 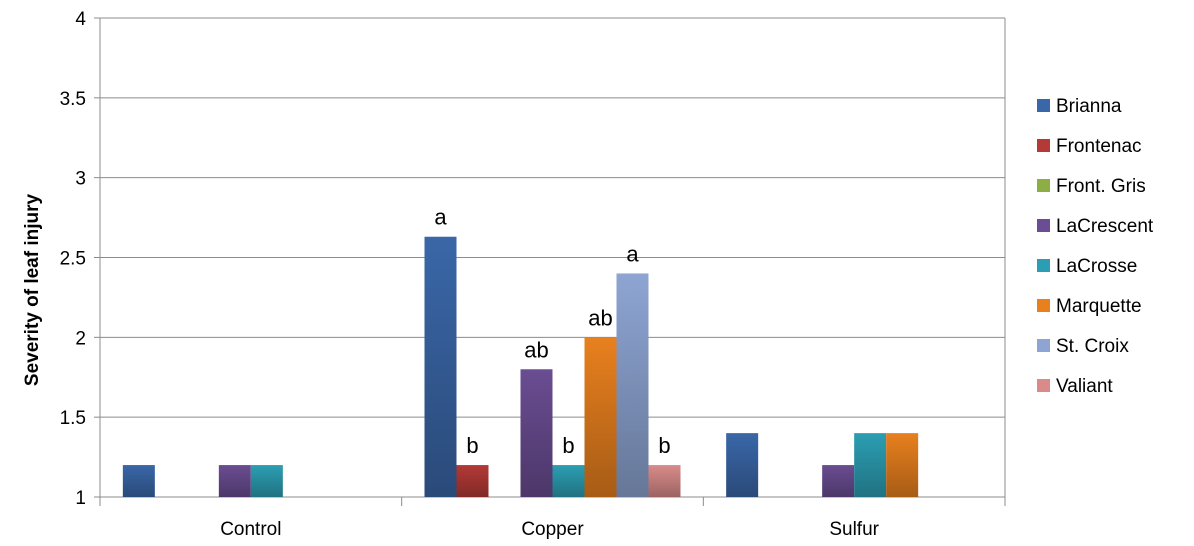 What do you see at coordinates (73, 259) in the screenshot?
I see `y-tick-label: 2.5` at bounding box center [73, 259].